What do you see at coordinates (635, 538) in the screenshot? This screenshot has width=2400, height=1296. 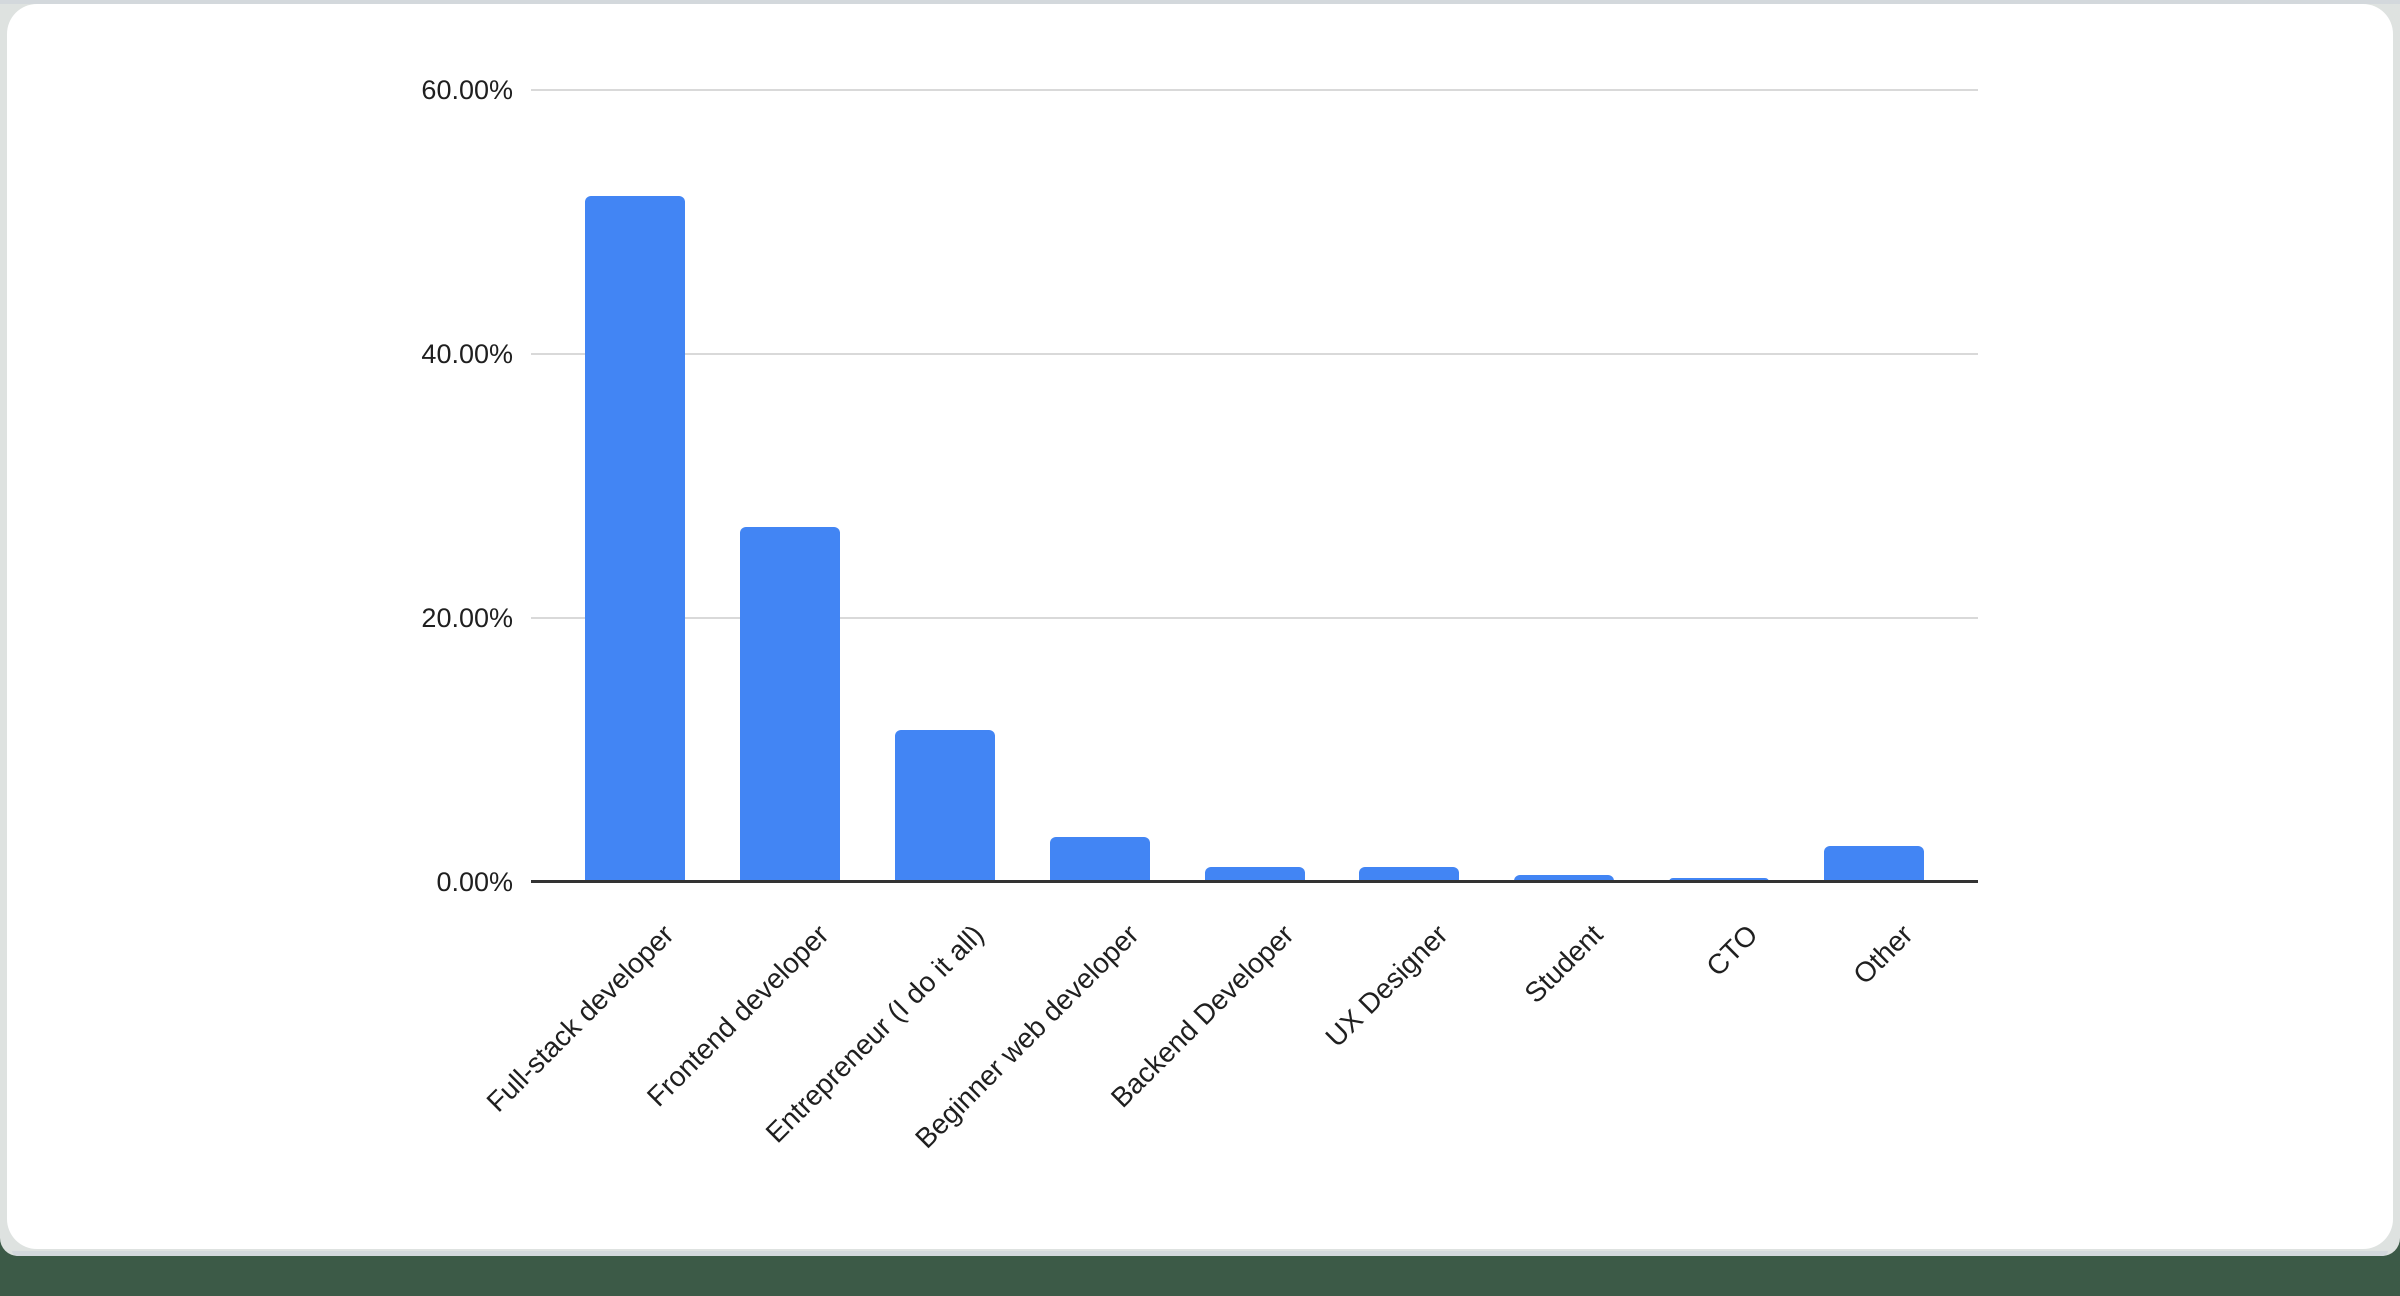 I see `bar-full-stack-developer` at bounding box center [635, 538].